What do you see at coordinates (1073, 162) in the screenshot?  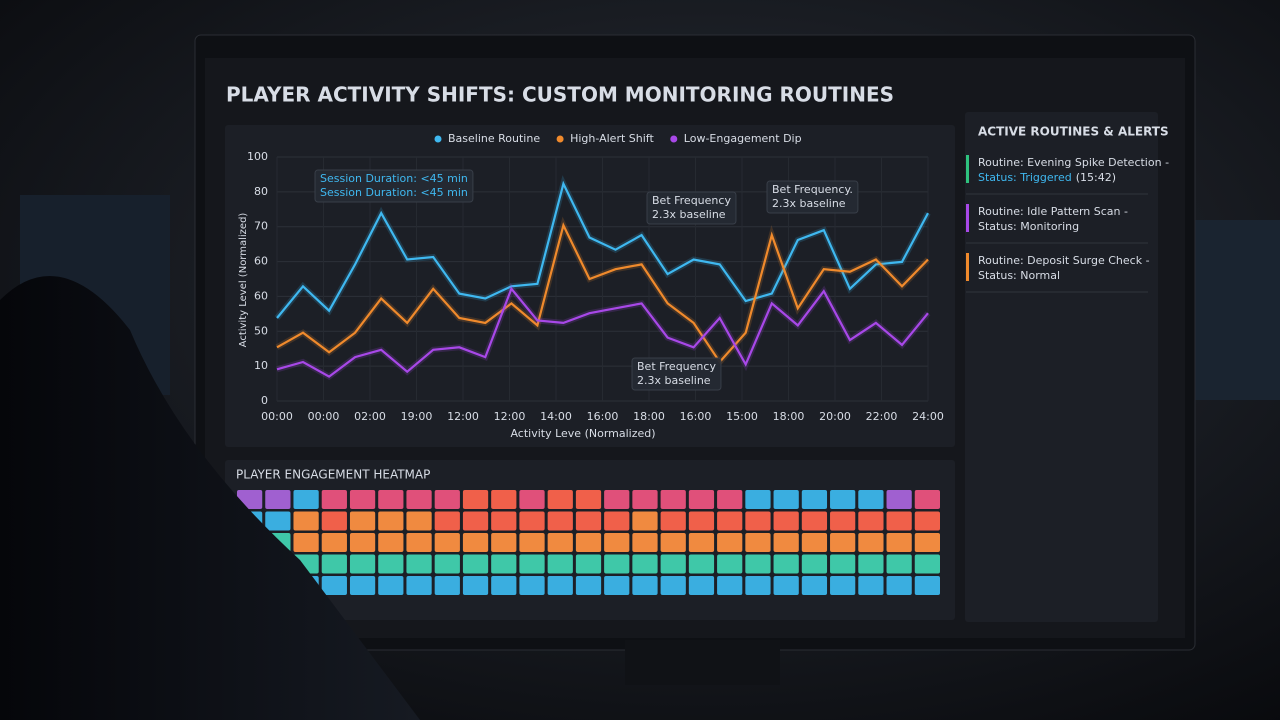 I see `alert-name: Routine: Evening Spike Detection -` at bounding box center [1073, 162].